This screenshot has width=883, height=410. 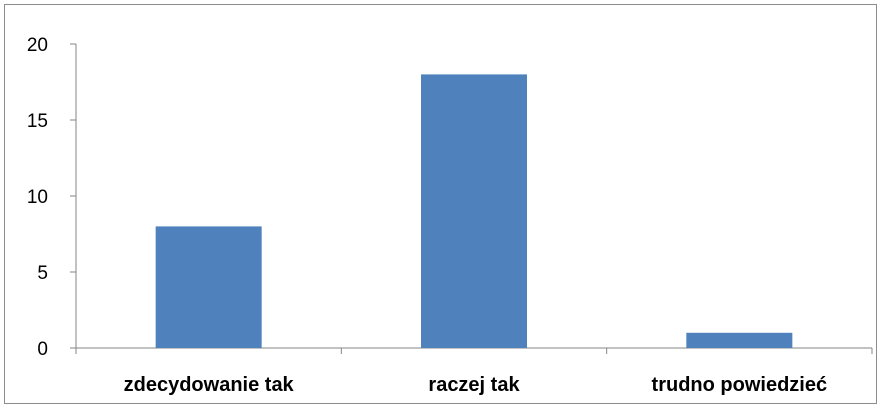 I want to click on y-tick-label: 5, so click(x=42, y=273).